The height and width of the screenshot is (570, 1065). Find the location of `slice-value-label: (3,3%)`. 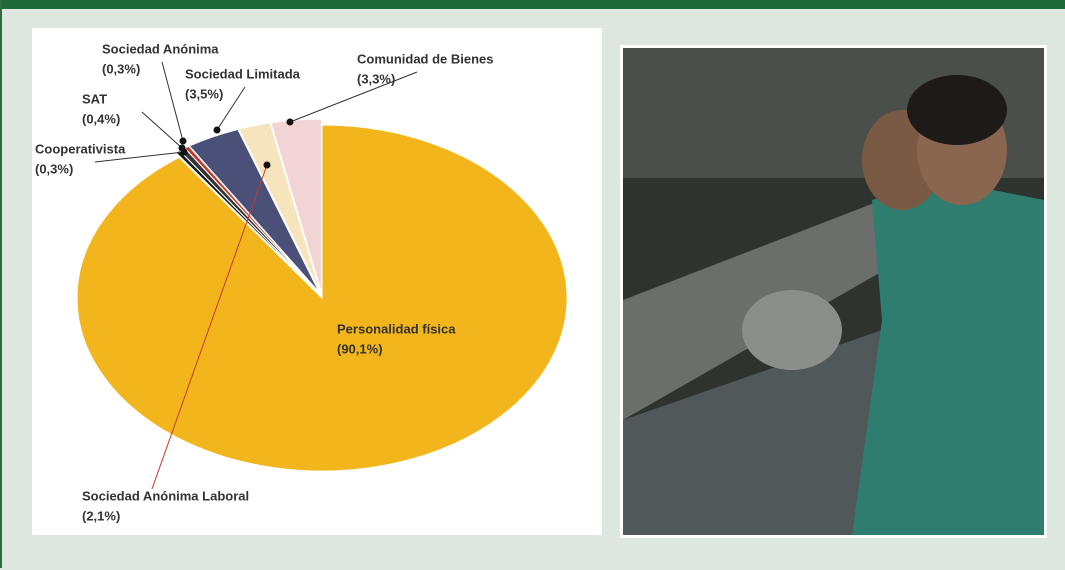

slice-value-label: (3,3%) is located at coordinates (376, 78).